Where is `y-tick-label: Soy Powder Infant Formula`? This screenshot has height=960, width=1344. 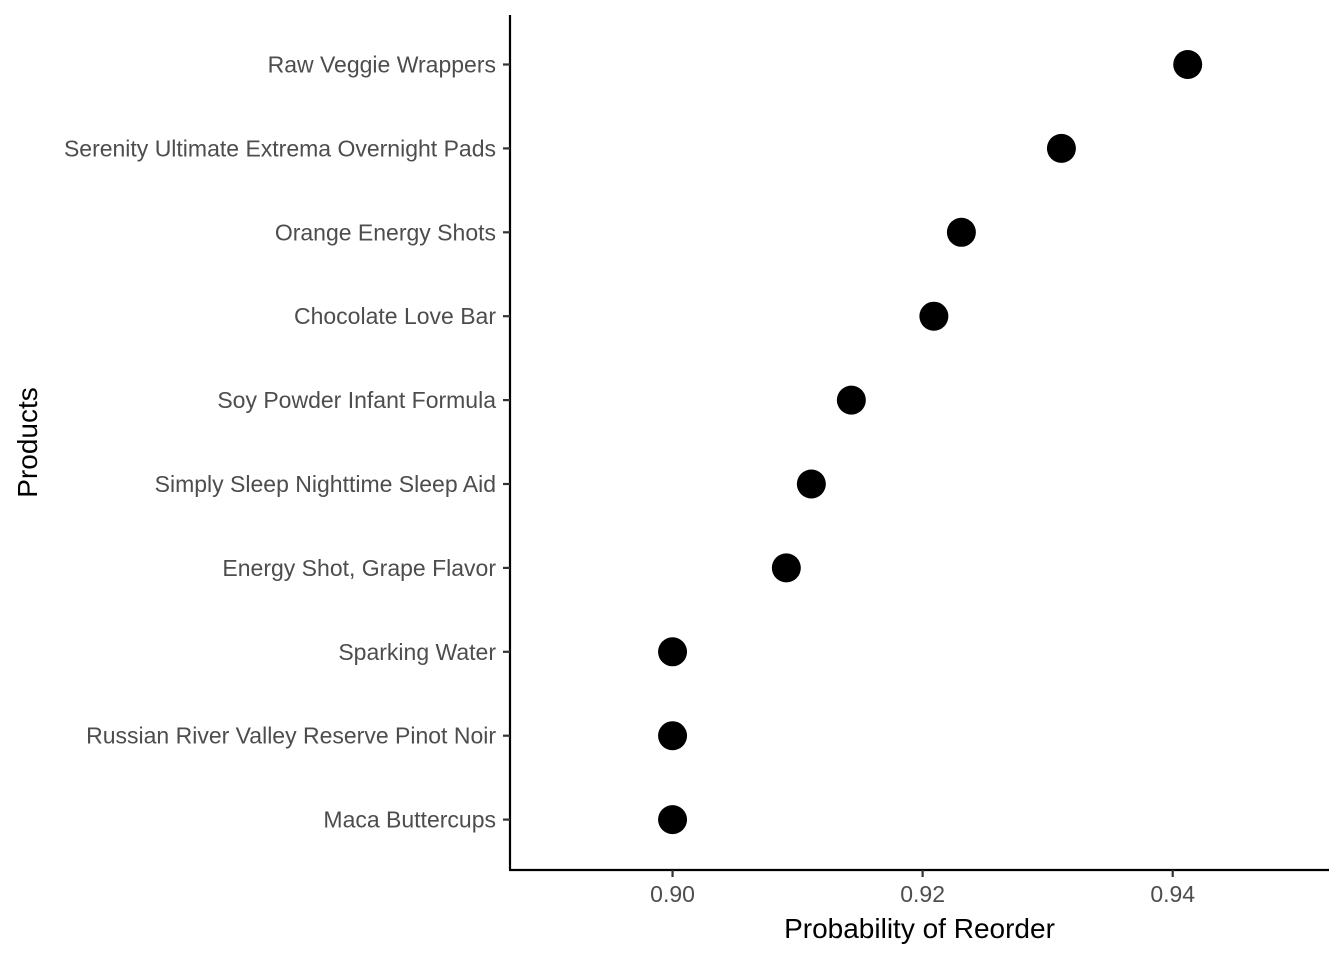
y-tick-label: Soy Powder Infant Formula is located at coordinates (356, 400).